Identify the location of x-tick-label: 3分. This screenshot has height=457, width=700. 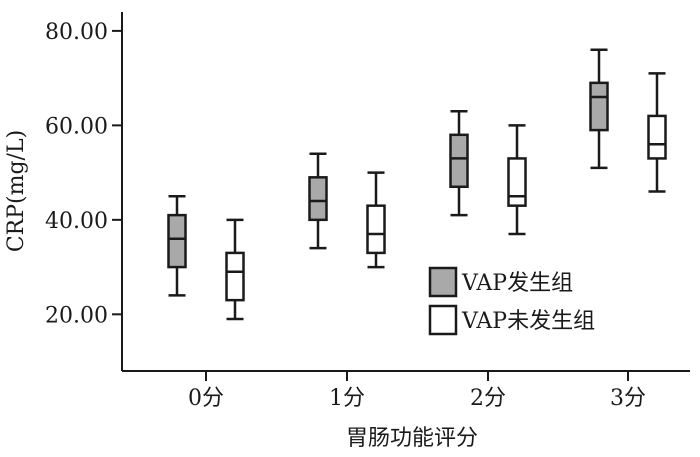
(628, 398).